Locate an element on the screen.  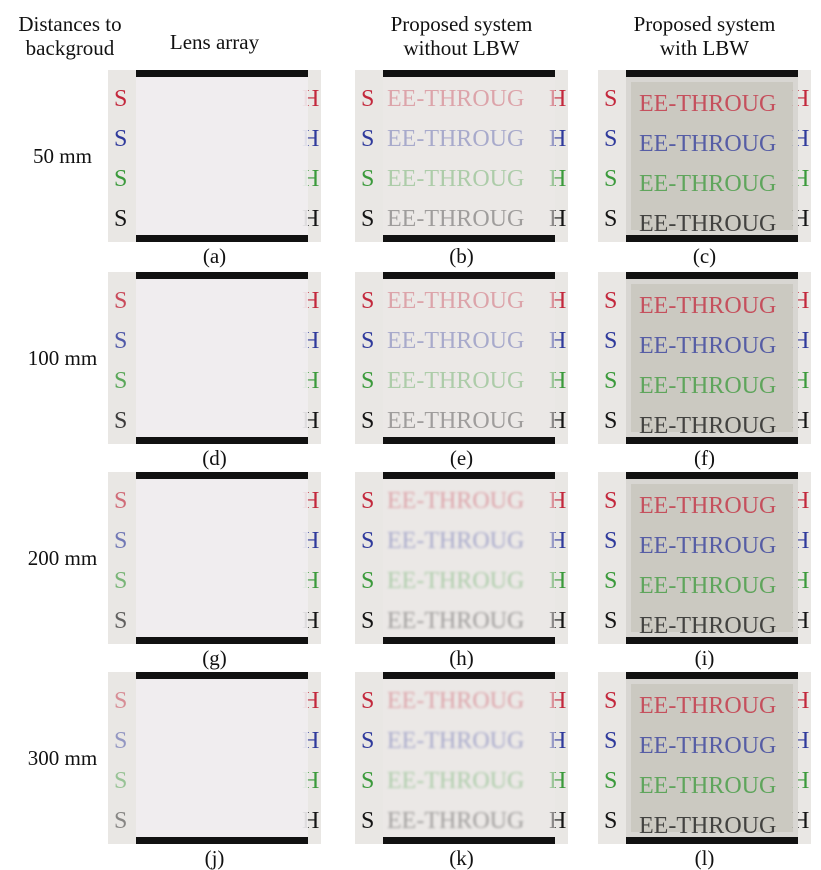
row-header: backgroud is located at coordinates (70, 48).